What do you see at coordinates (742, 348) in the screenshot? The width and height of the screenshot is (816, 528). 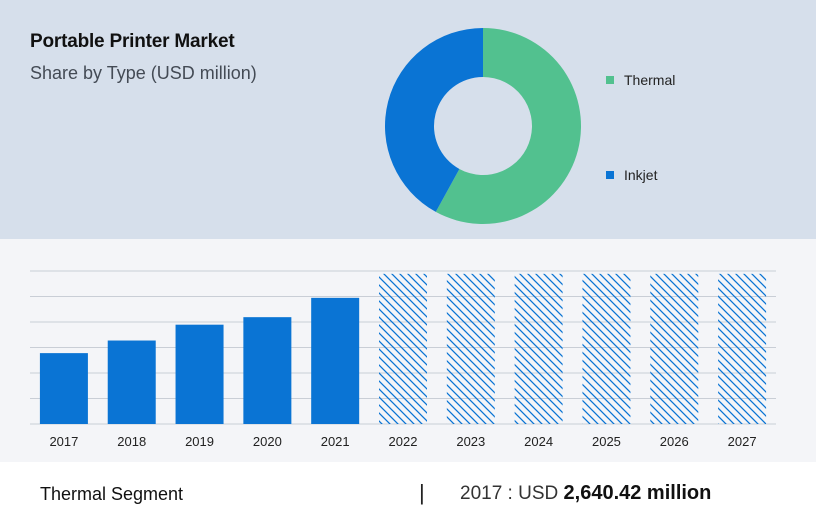 I see `forecast-bar-2027` at bounding box center [742, 348].